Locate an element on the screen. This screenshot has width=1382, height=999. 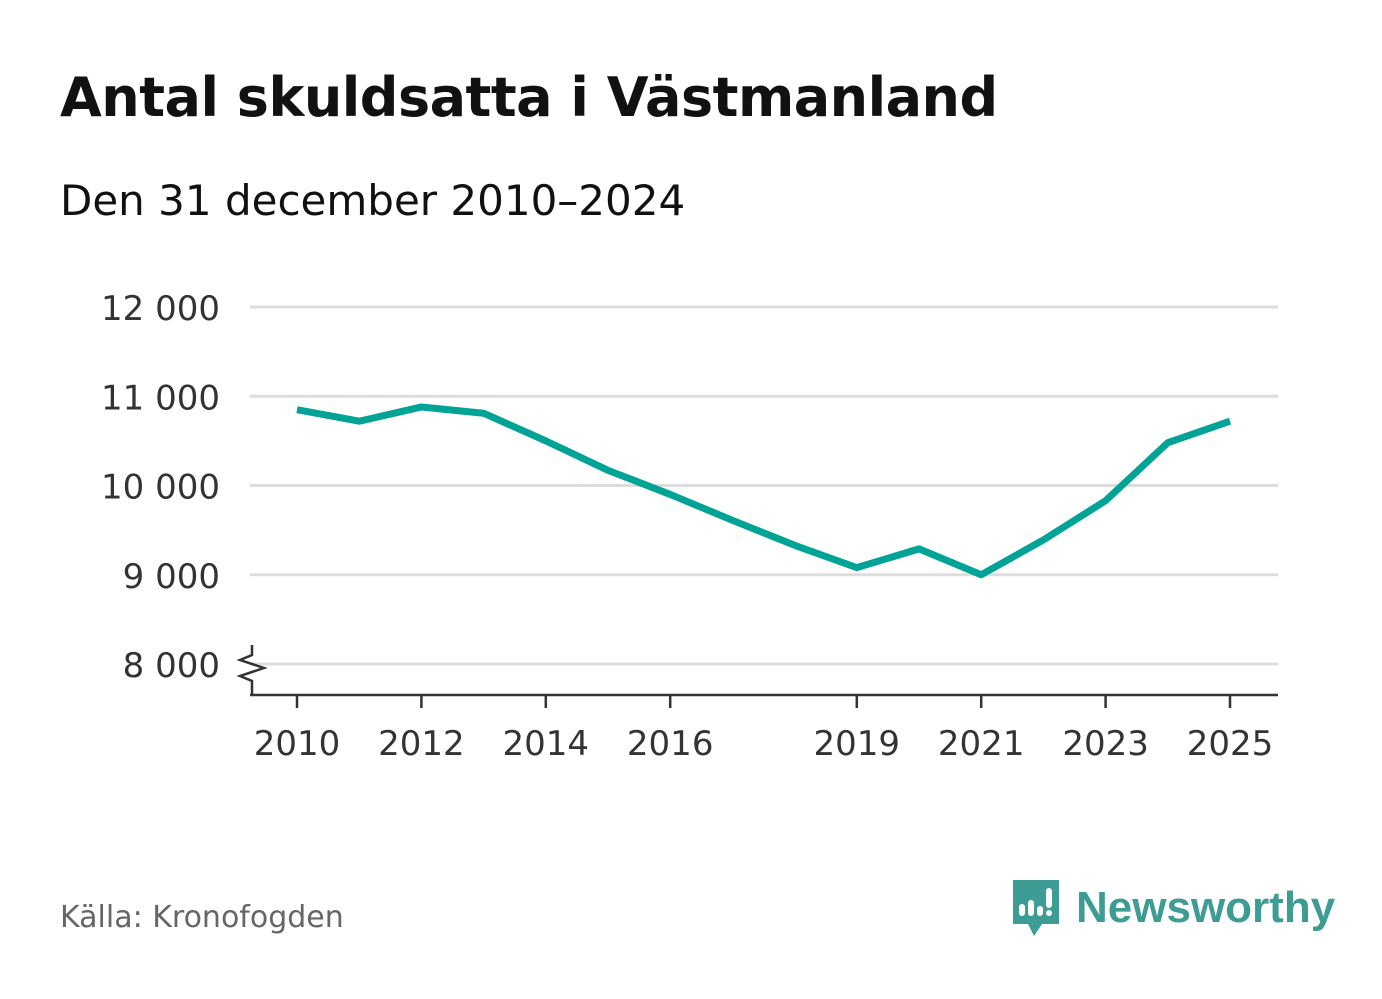
source-note: Källa: Kronofogden is located at coordinates (202, 917).